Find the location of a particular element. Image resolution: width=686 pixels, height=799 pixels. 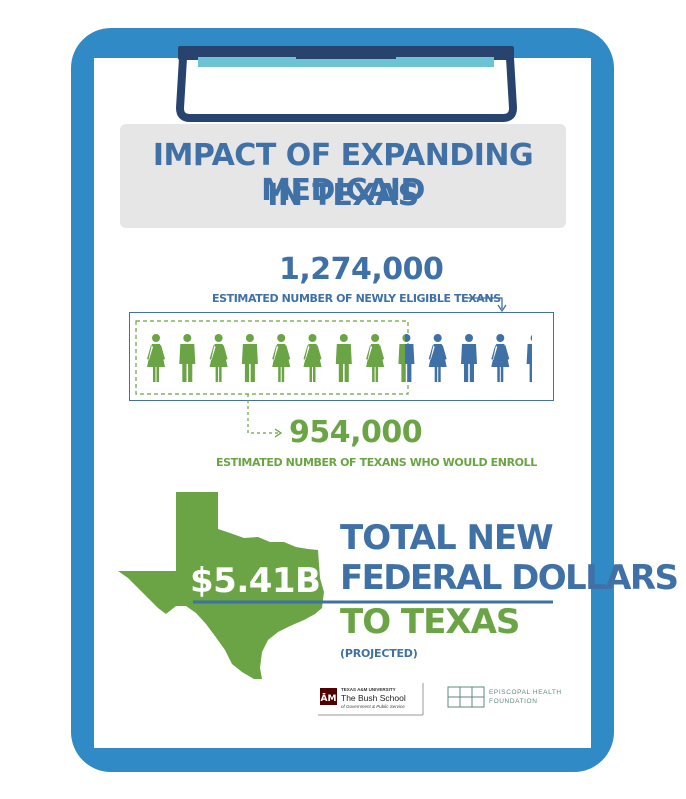

bush-school-sub: of Government & Public Service is located at coordinates (373, 706).